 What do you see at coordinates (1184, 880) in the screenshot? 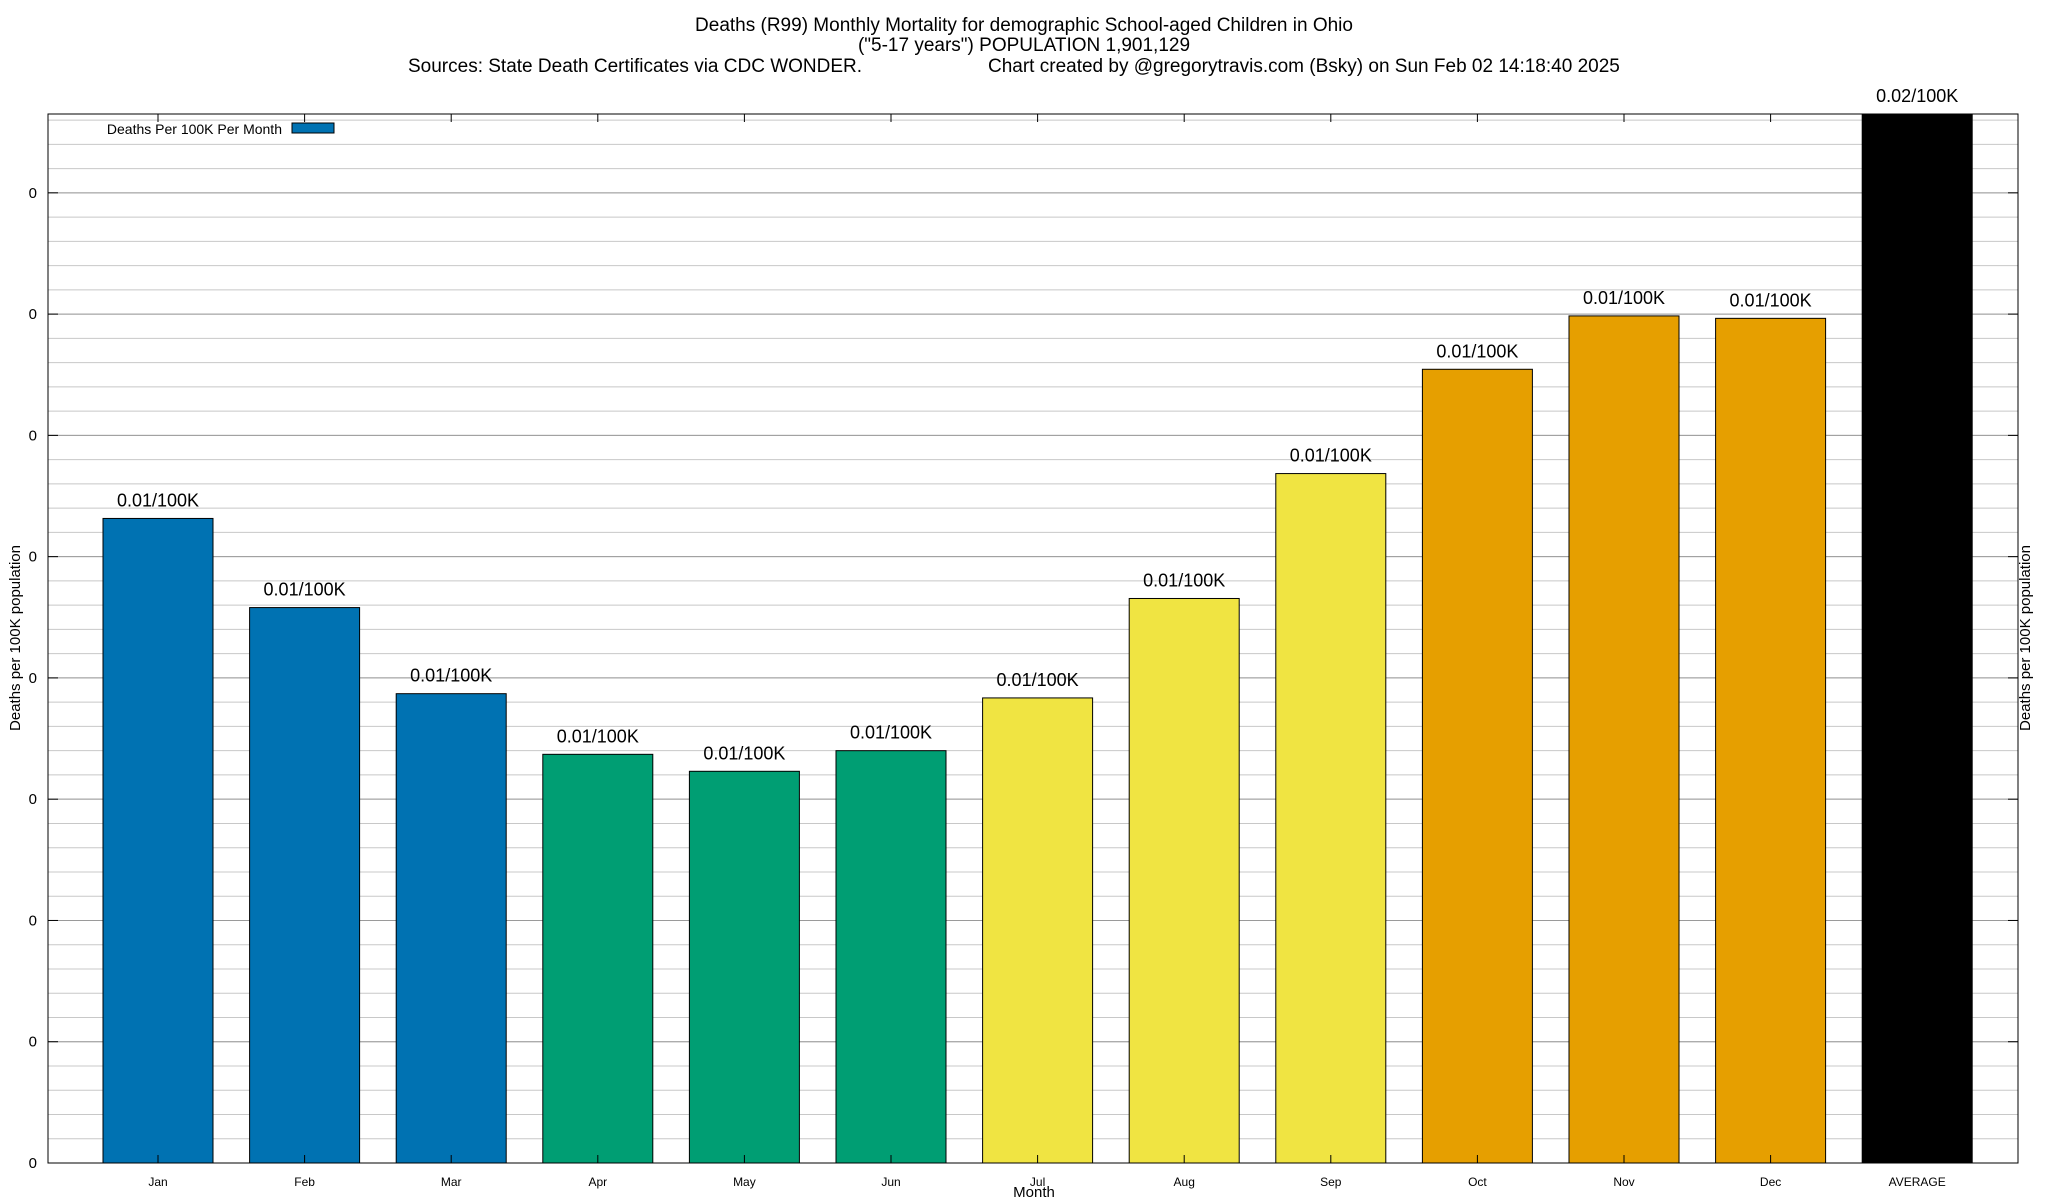
I see `bar-aug` at bounding box center [1184, 880].